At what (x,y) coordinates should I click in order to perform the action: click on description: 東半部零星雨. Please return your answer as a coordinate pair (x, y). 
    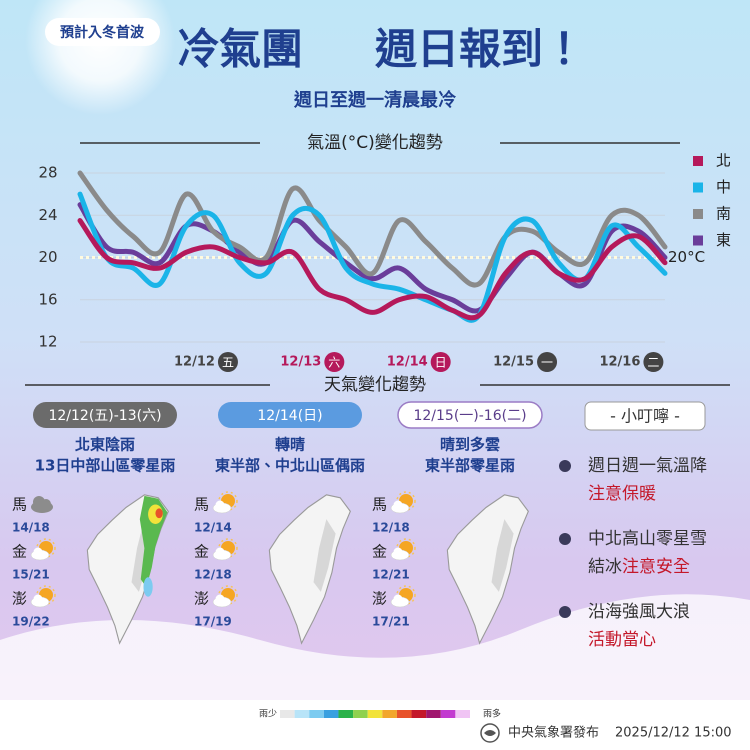
    Looking at the image, I should click on (470, 466).